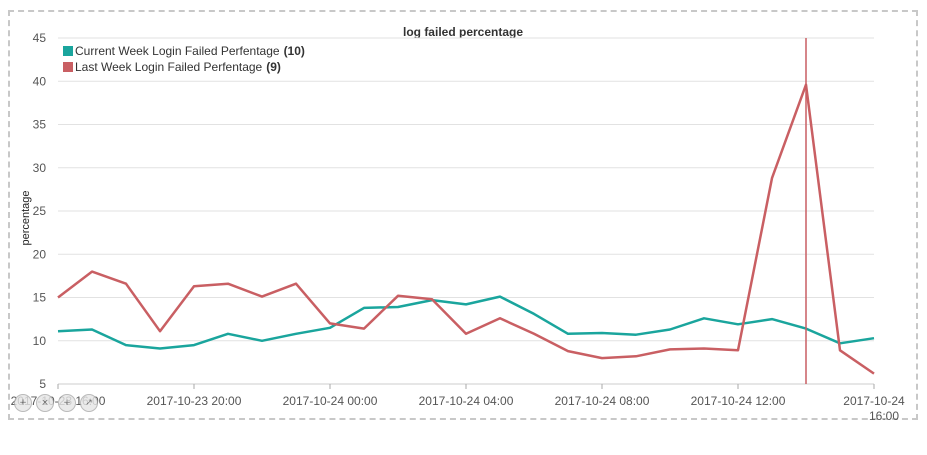 The image size is (927, 455). I want to click on zoom-in-button: +, so click(23, 403).